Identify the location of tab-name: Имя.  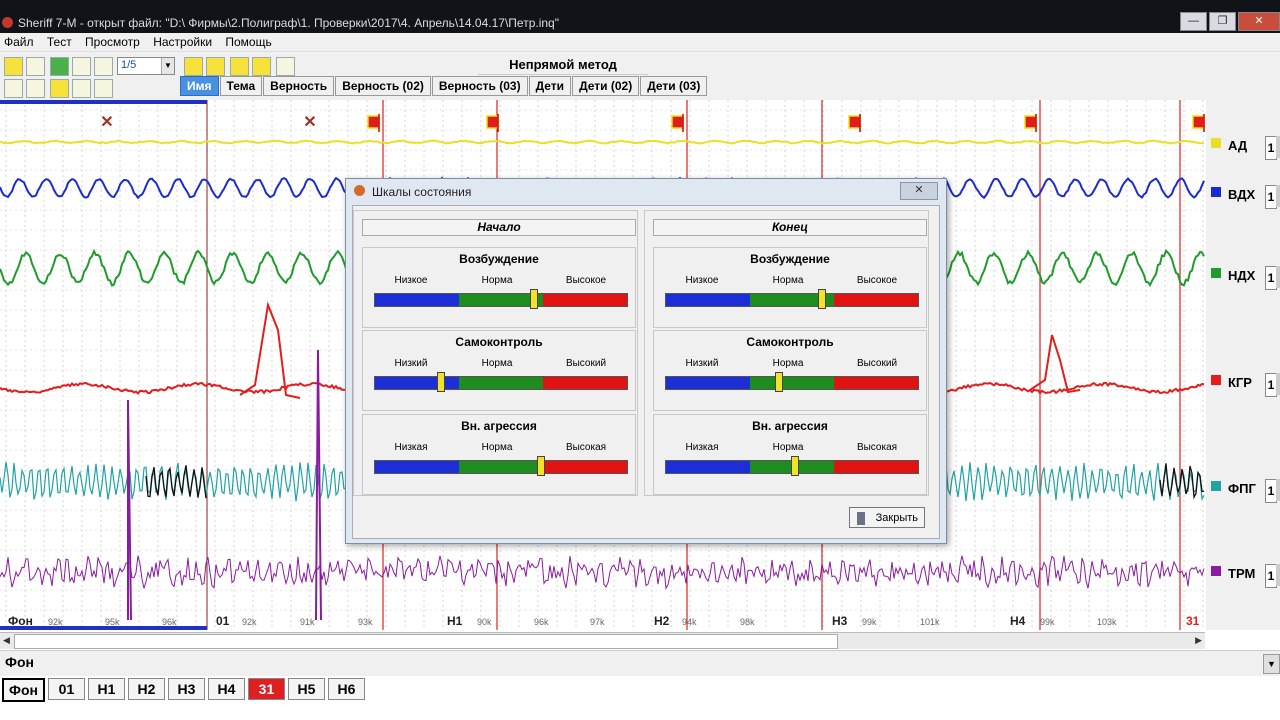
(199, 86).